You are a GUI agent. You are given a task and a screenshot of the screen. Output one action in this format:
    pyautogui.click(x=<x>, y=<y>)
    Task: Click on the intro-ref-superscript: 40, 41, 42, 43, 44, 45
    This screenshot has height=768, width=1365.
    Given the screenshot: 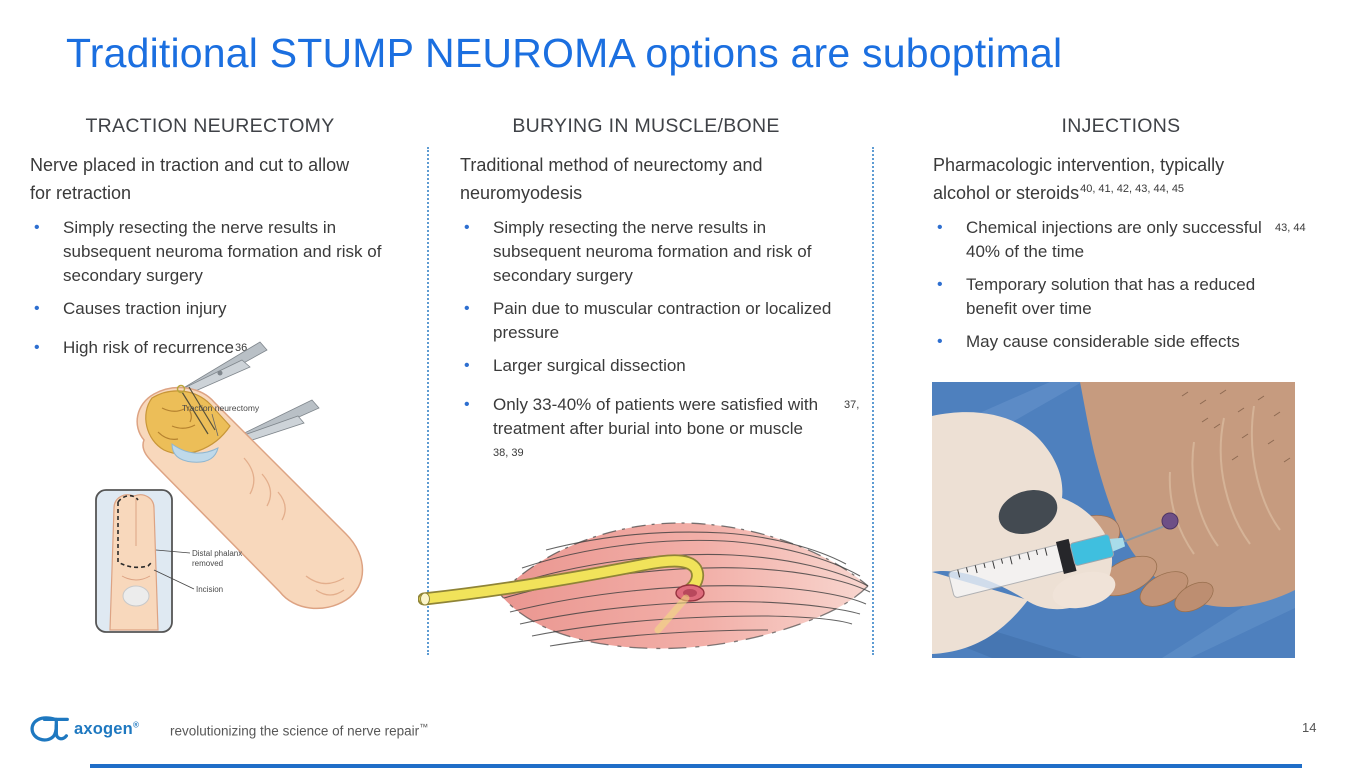 What is the action you would take?
    pyautogui.click(x=1132, y=189)
    